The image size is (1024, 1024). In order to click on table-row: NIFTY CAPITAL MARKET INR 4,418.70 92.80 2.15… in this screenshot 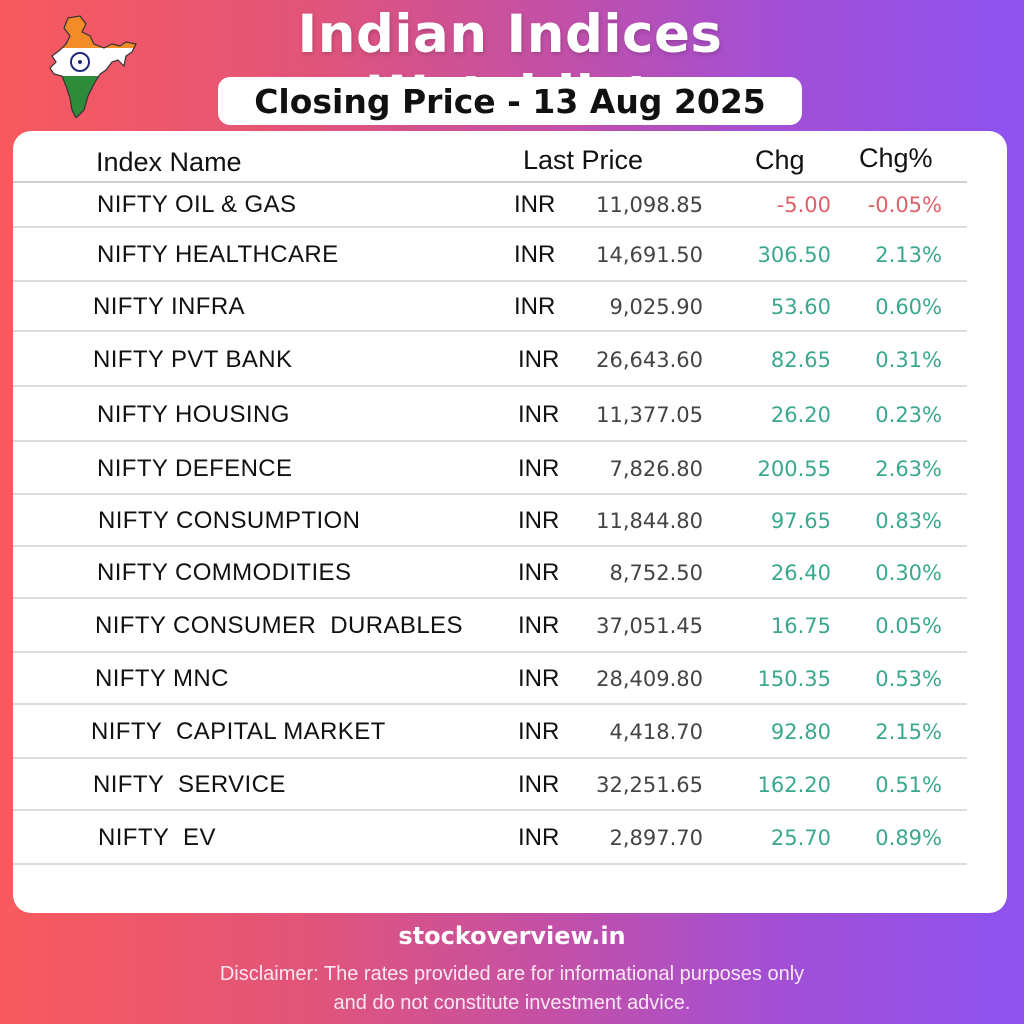, I will do `click(490, 732)`.